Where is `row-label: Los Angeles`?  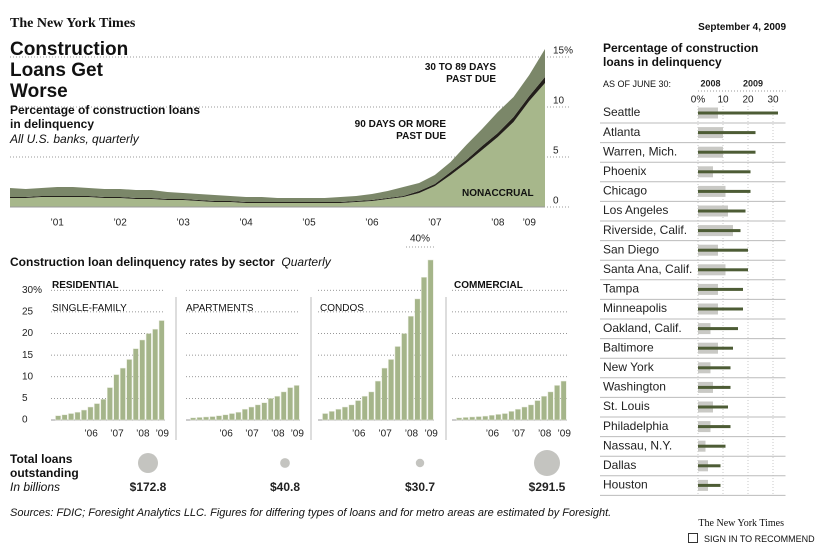 row-label: Los Angeles is located at coordinates (635, 210).